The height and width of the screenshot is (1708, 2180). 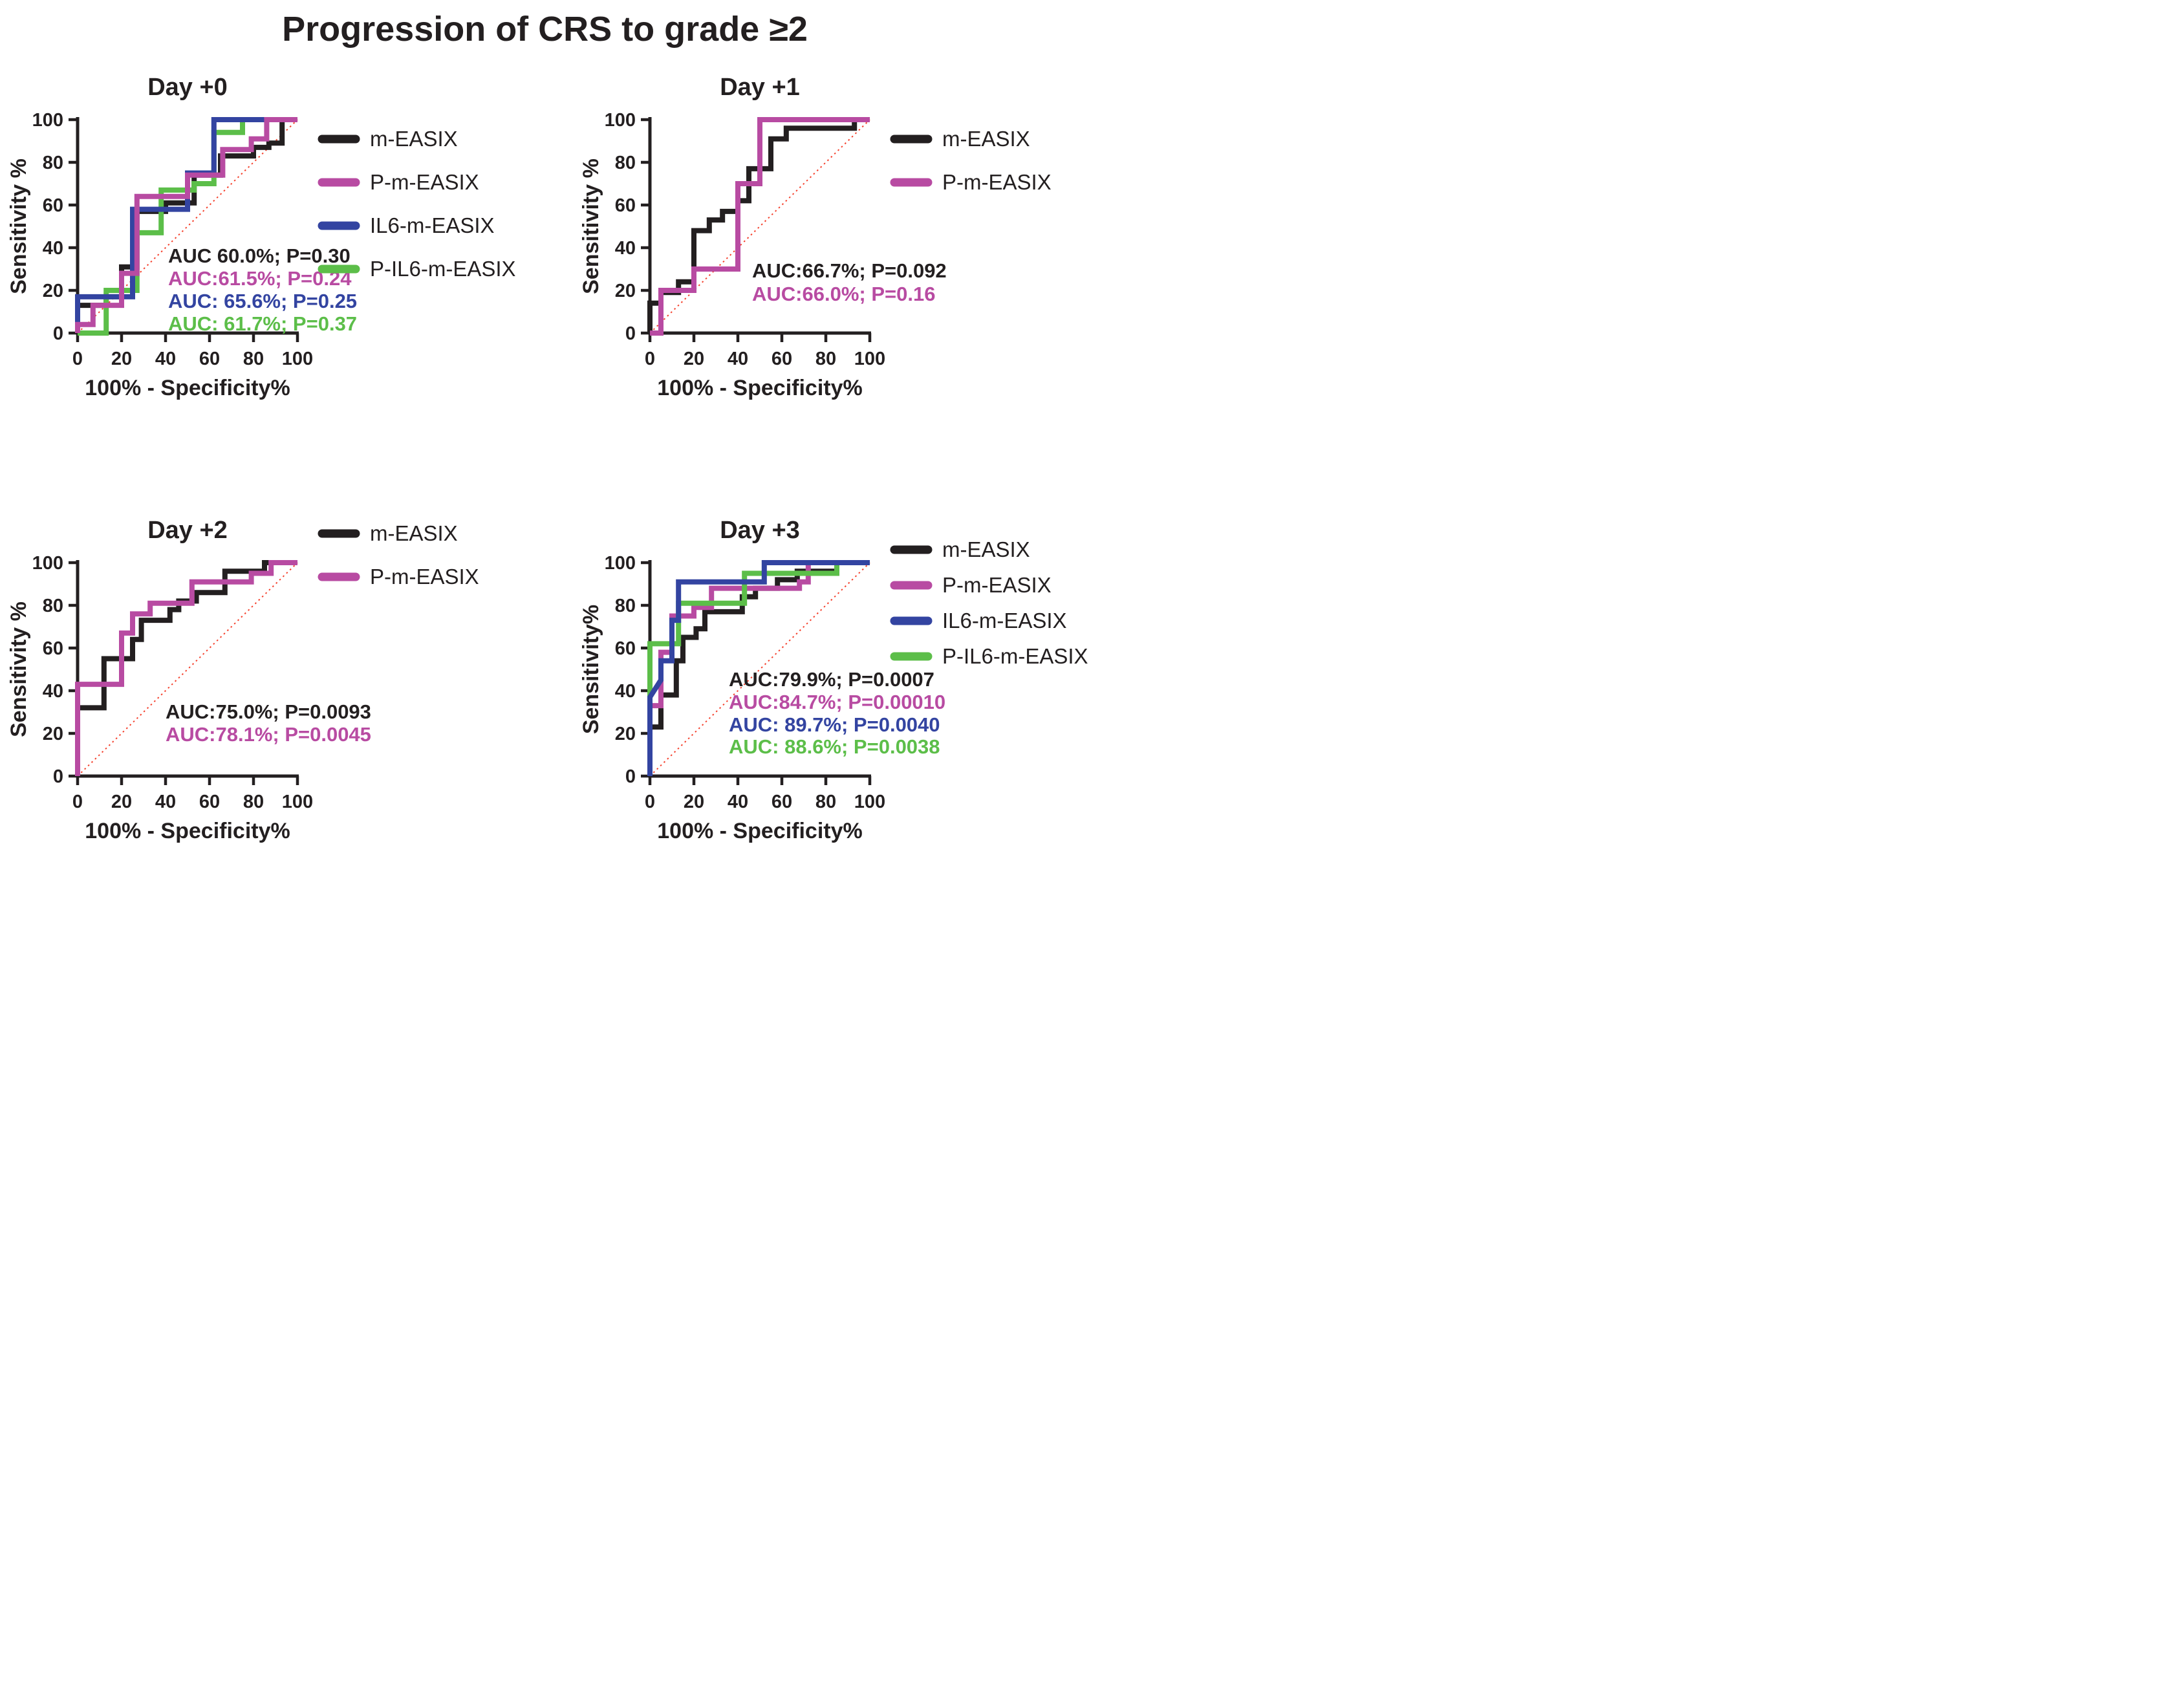 I want to click on auc-annotation: AUC: 61.7%; P=0.37, so click(x=262, y=323).